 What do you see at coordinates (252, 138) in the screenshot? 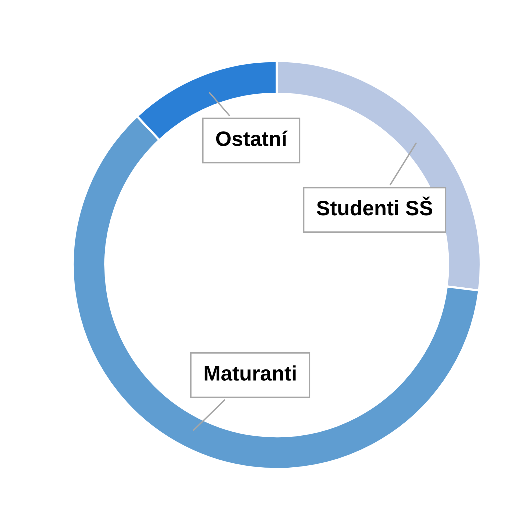
I see `slice-label: Ostatní` at bounding box center [252, 138].